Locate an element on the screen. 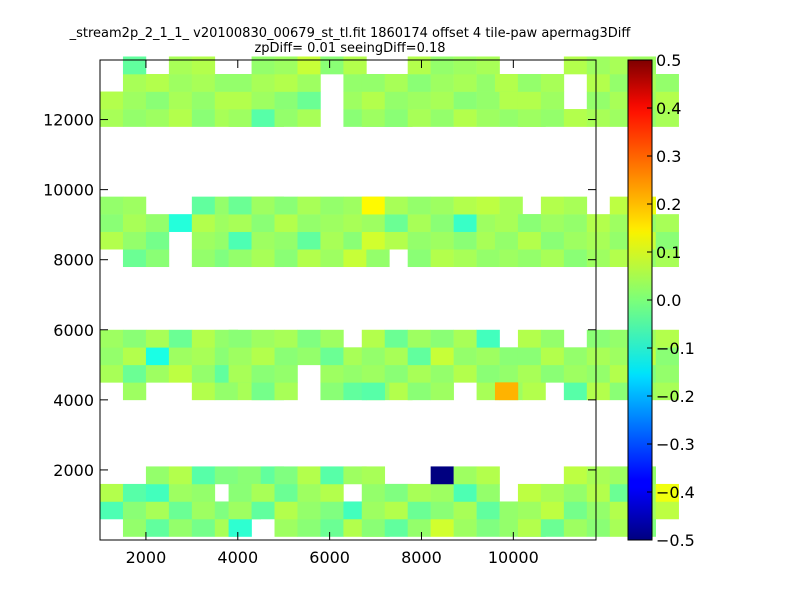 The image size is (800, 600). y-tick-label: 2000 is located at coordinates (73, 470).